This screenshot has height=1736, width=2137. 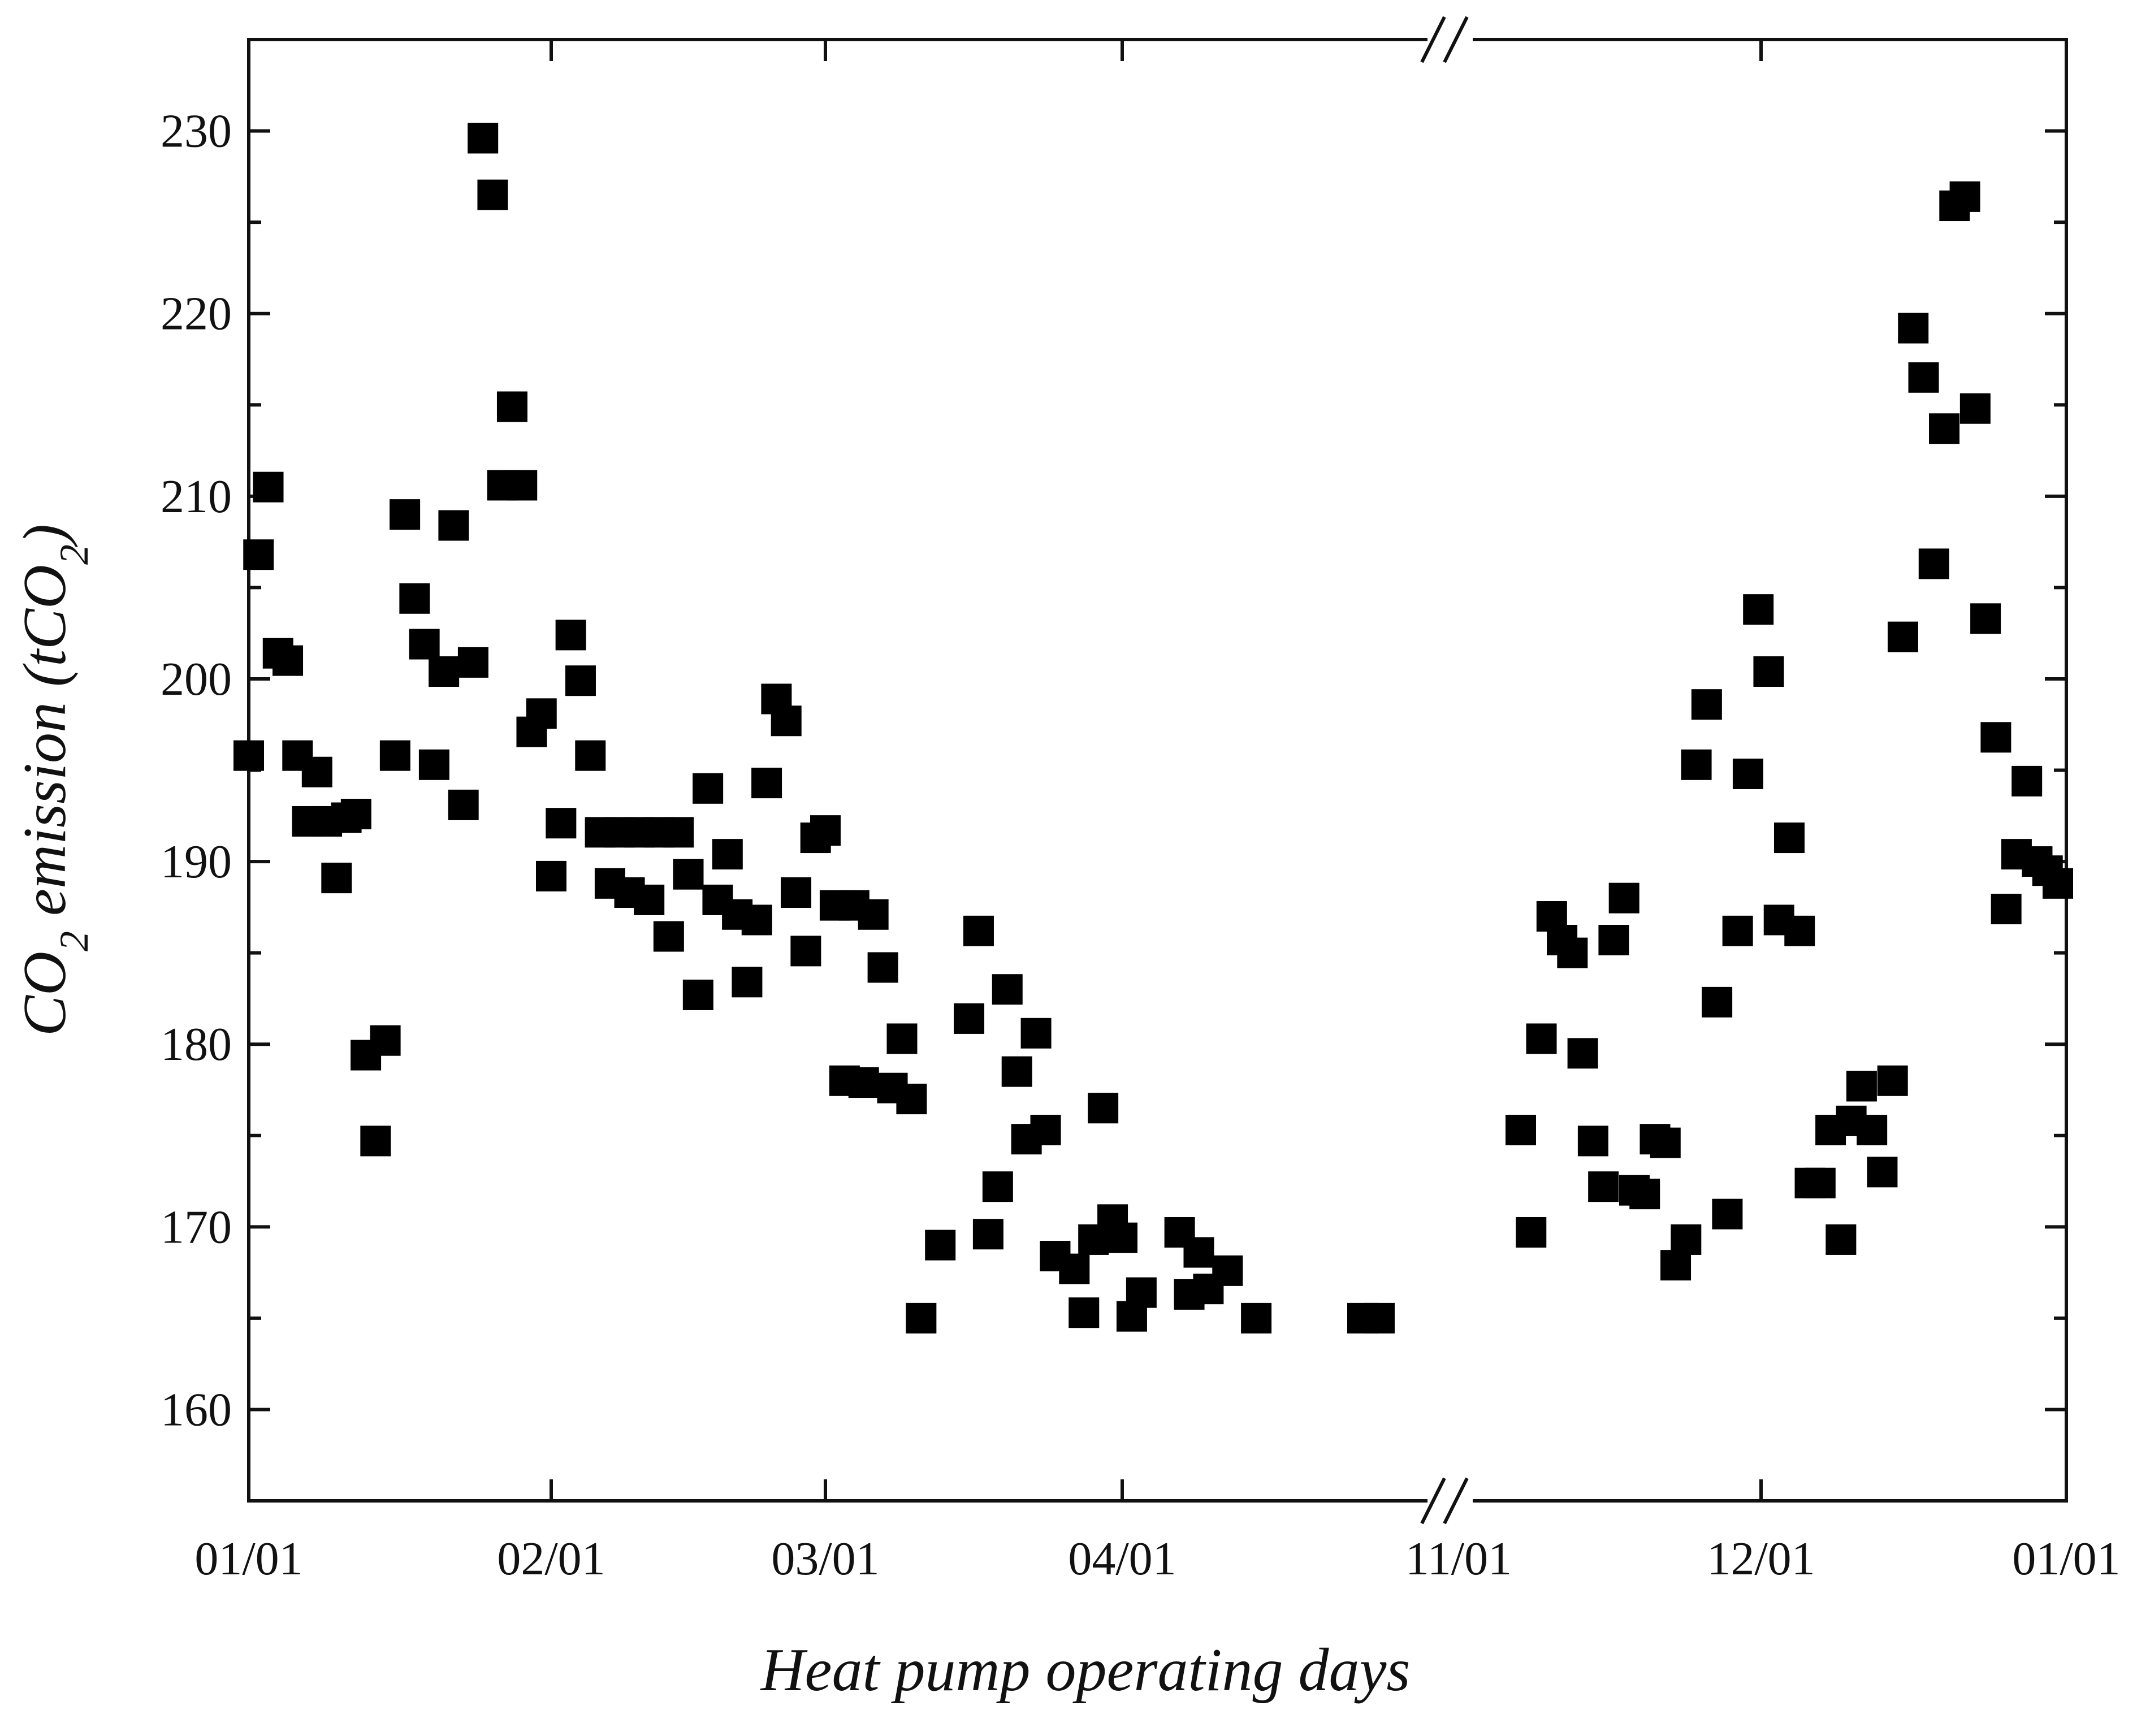 What do you see at coordinates (196, 131) in the screenshot?
I see `y-tick-label: 230` at bounding box center [196, 131].